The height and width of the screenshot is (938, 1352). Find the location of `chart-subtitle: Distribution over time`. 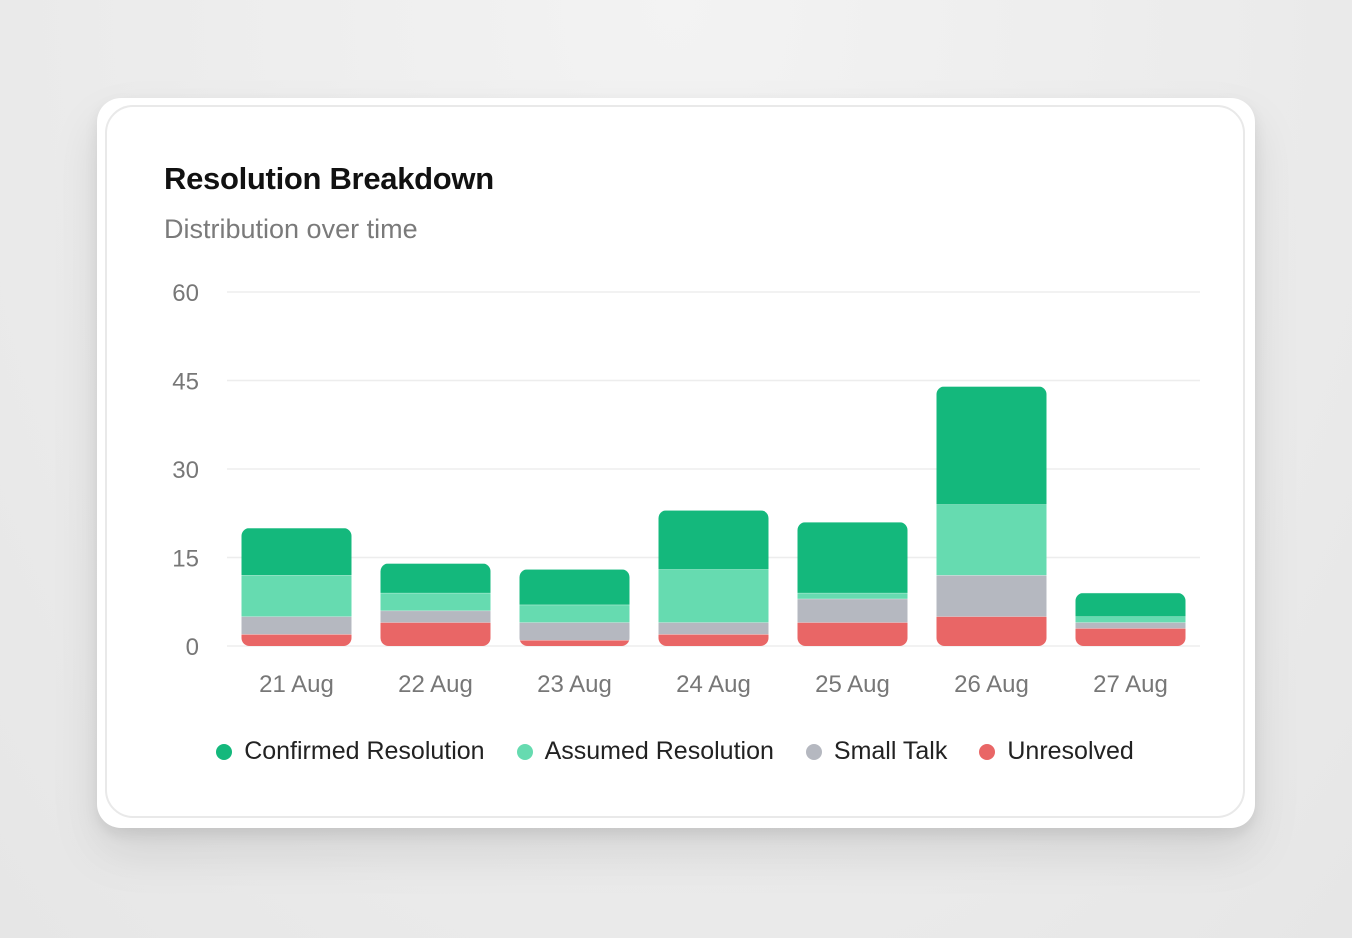

chart-subtitle: Distribution over time is located at coordinates (291, 229).